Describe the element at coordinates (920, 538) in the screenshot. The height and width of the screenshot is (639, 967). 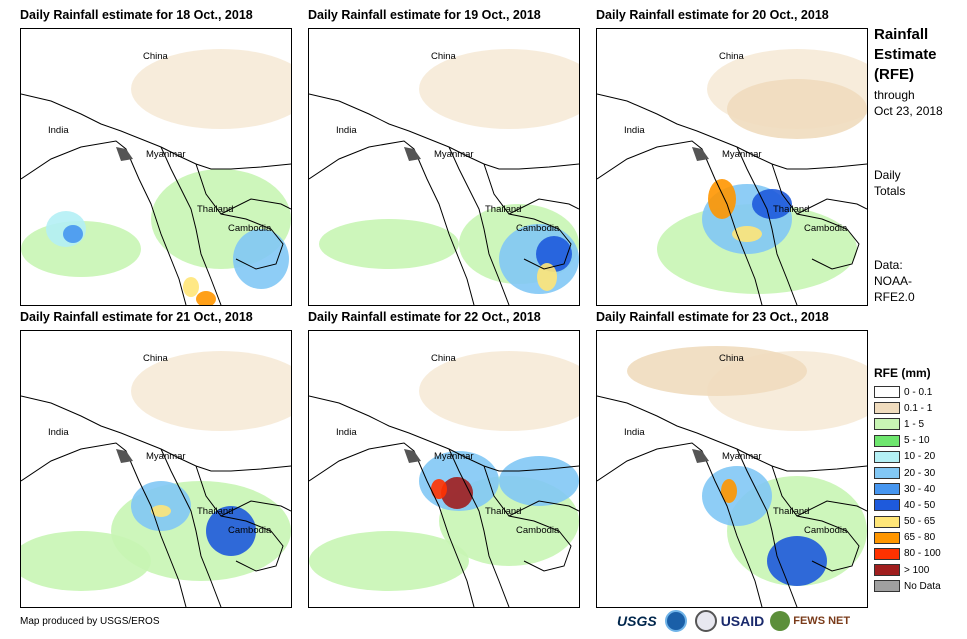
I see `legend-label: 65 - 80` at that location.